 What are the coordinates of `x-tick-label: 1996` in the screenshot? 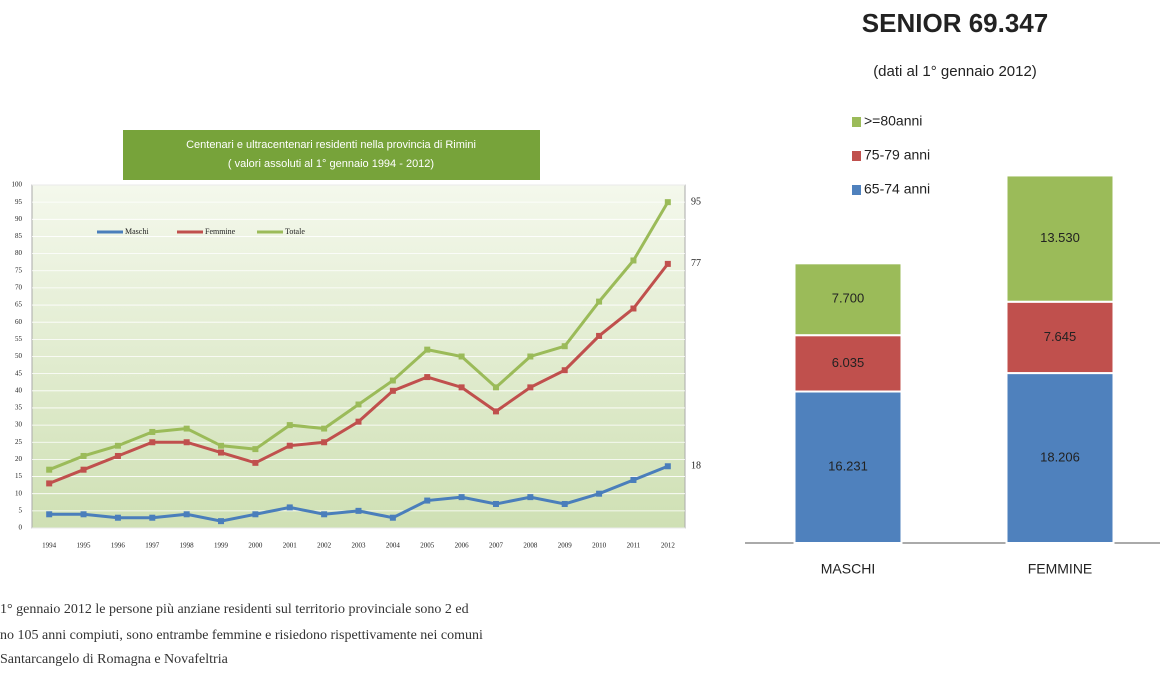 It's located at (118, 546).